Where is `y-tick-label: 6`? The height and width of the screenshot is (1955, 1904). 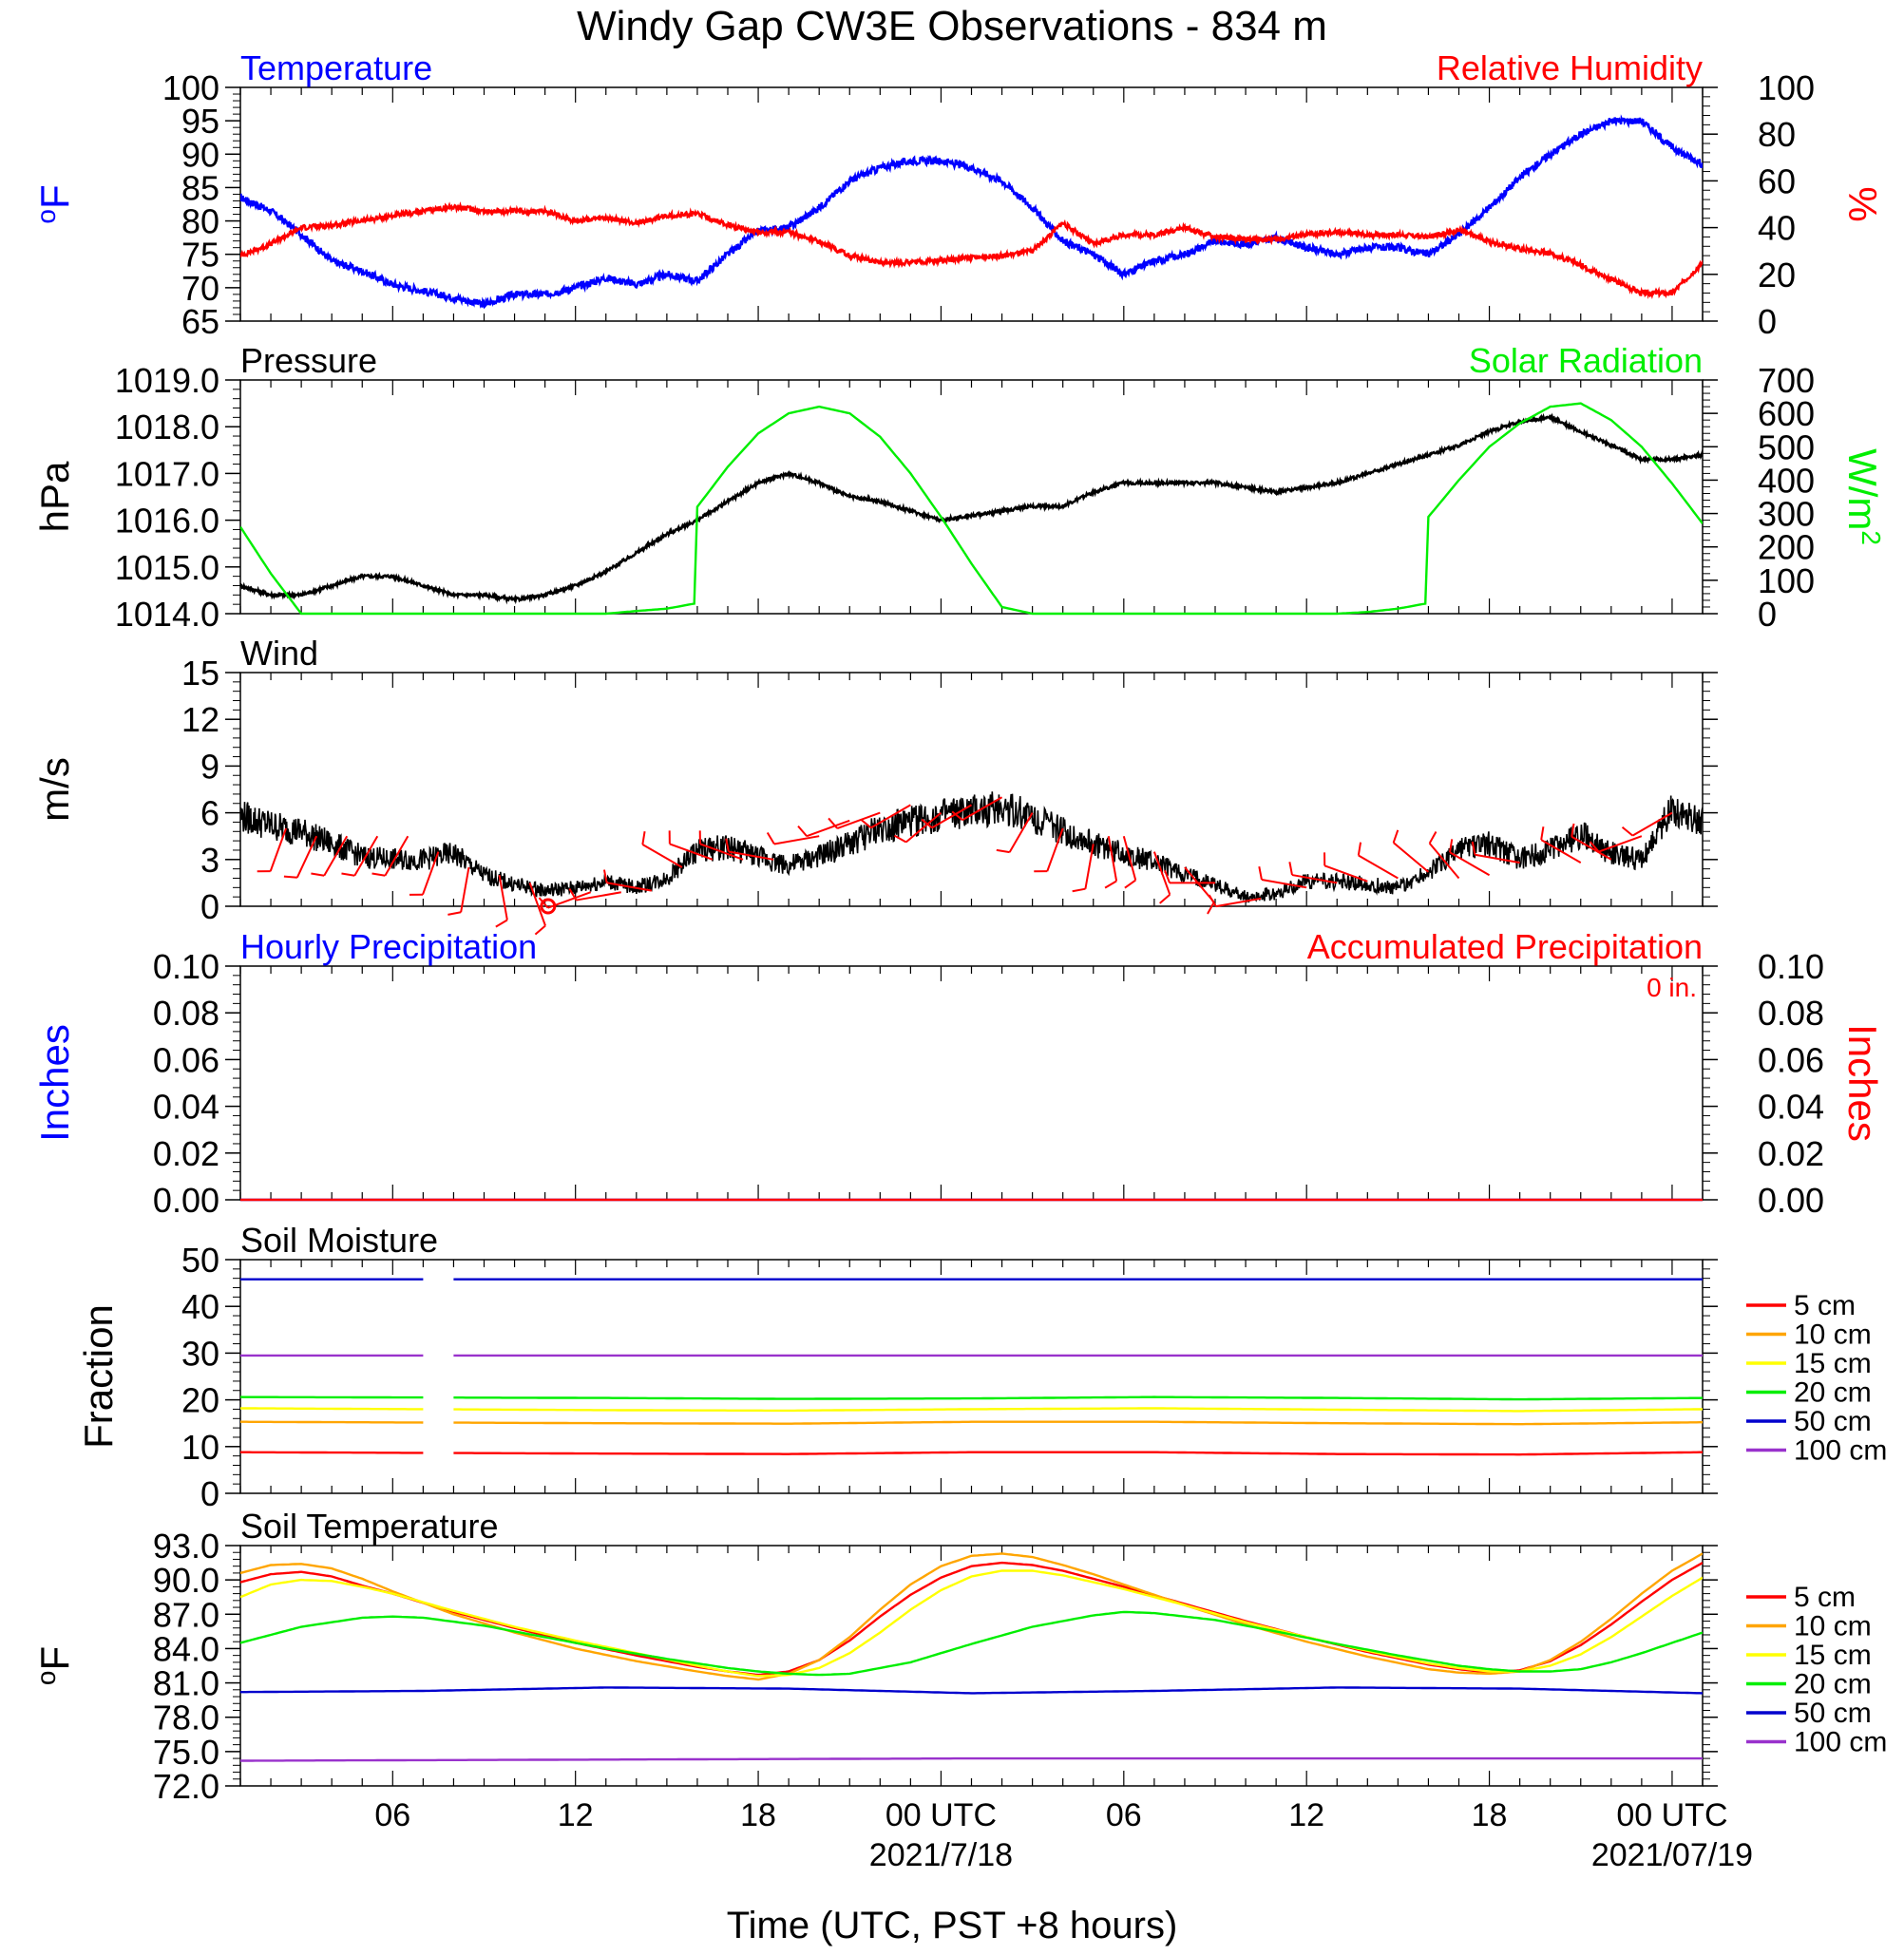
y-tick-label: 6 is located at coordinates (209, 813).